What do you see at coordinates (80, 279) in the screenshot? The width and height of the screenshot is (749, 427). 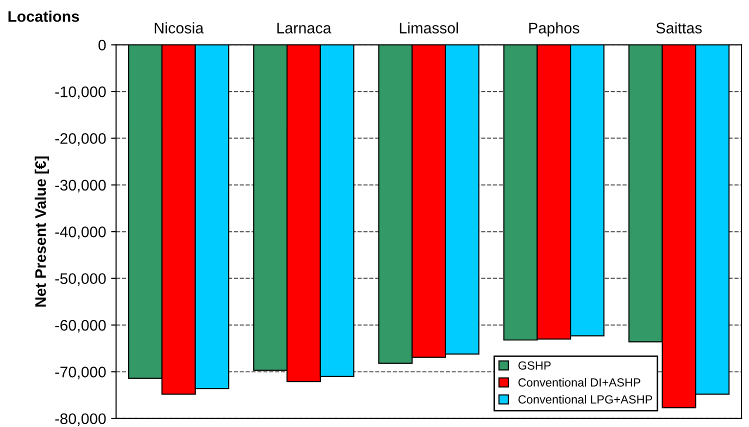 I see `y-tick-label: -50,000` at bounding box center [80, 279].